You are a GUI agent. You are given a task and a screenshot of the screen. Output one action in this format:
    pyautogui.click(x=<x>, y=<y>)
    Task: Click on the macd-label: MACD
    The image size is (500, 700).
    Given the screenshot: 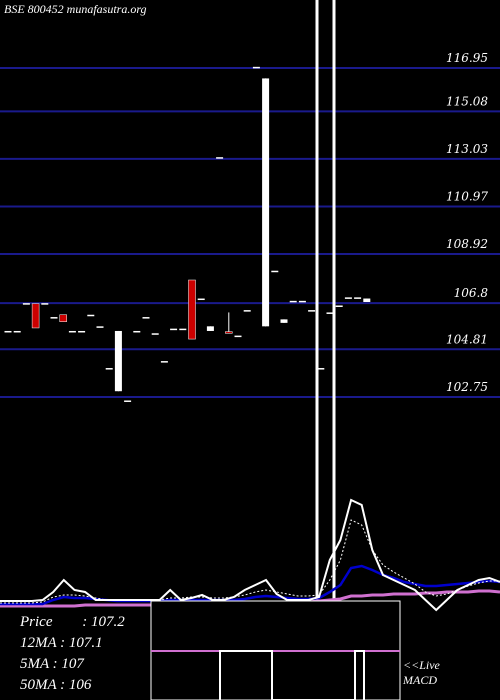 What is the action you would take?
    pyautogui.click(x=420, y=680)
    